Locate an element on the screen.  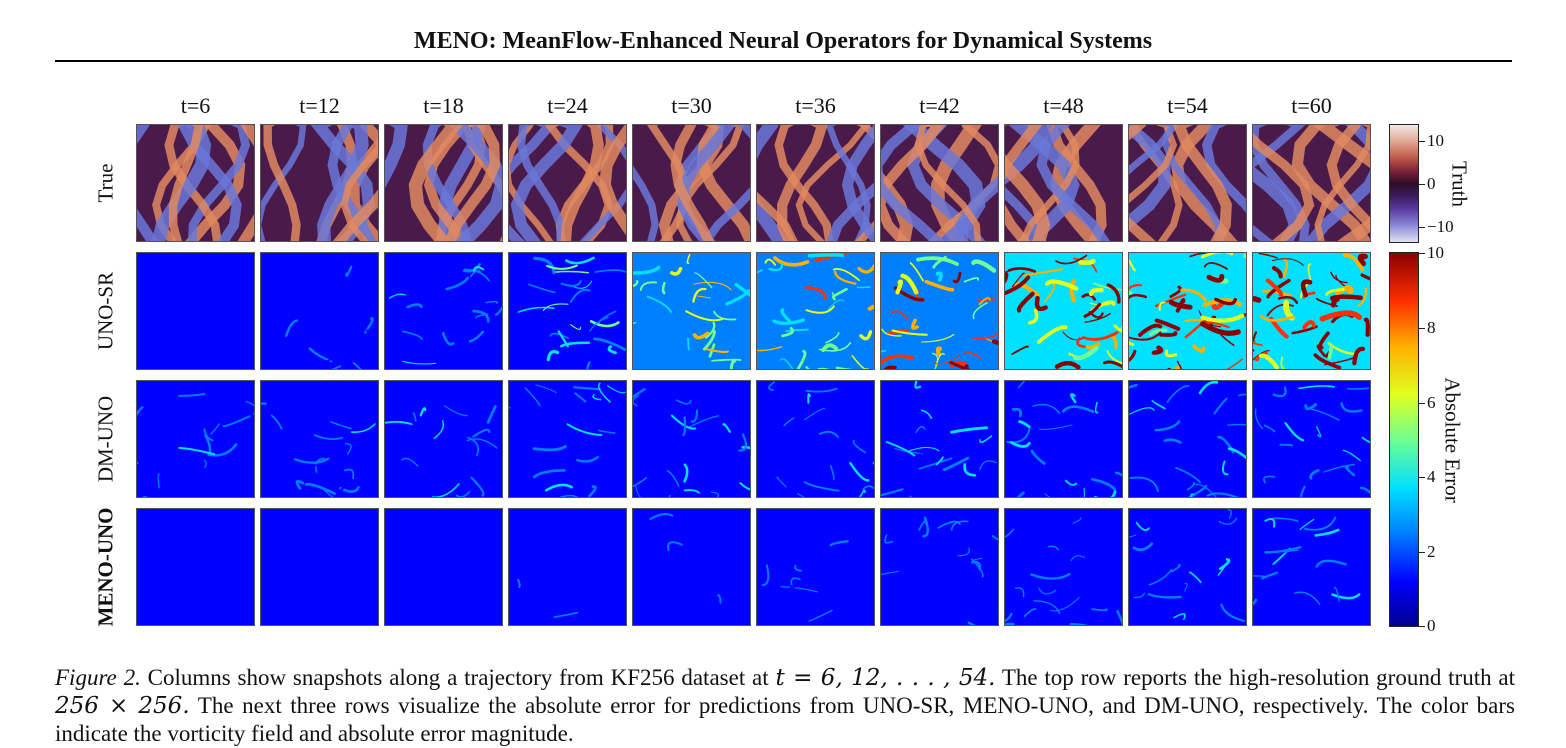
column-label: t=48 is located at coordinates (1063, 105).